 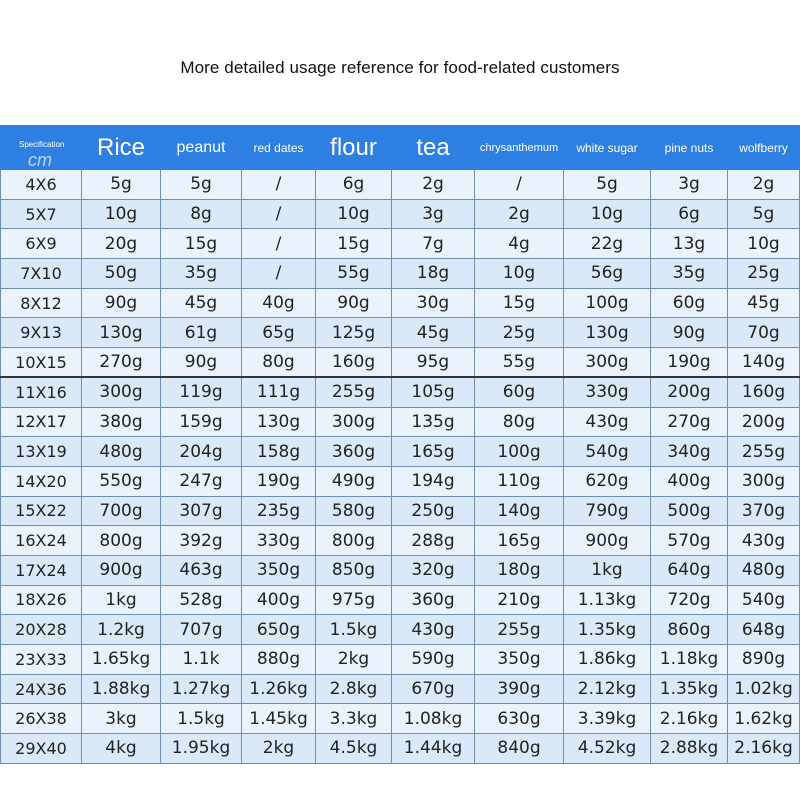 What do you see at coordinates (400, 362) in the screenshot?
I see `table-row: 10X15 270g 90g 80g 160g 95g 55g 300g 190g 140g` at bounding box center [400, 362].